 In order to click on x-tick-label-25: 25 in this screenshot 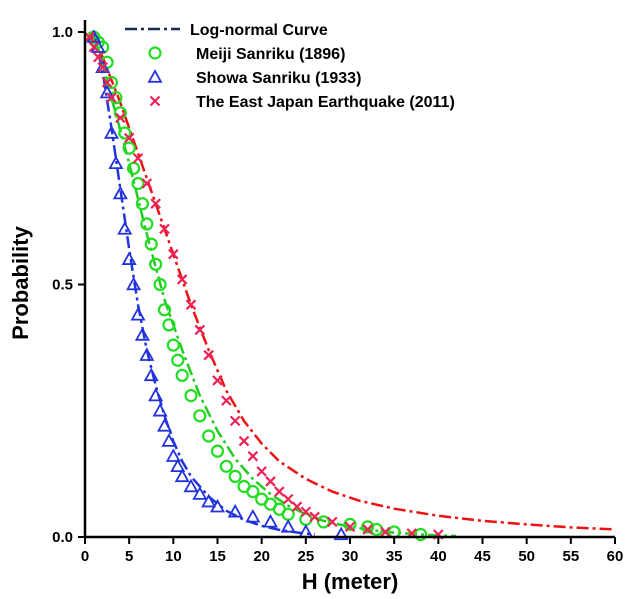, I will do `click(305, 556)`.